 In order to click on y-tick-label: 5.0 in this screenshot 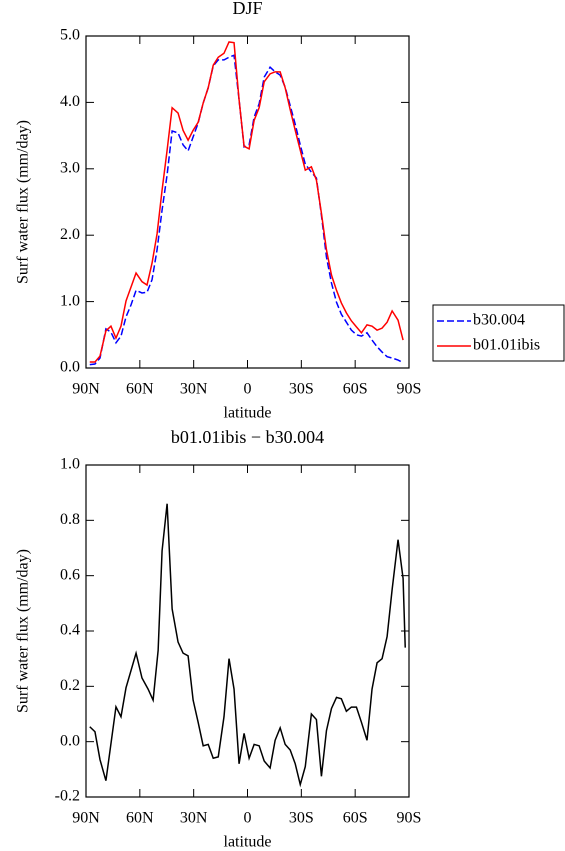, I will do `click(70, 35)`.